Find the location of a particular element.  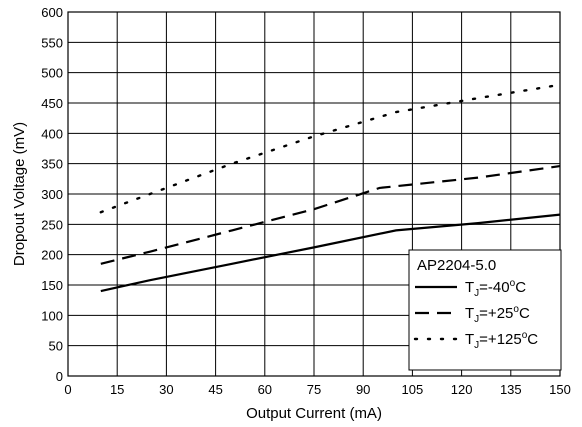

x-axis-ticks: 0 15 30 45 60 75 90 105 120 135 150 is located at coordinates (317, 389).